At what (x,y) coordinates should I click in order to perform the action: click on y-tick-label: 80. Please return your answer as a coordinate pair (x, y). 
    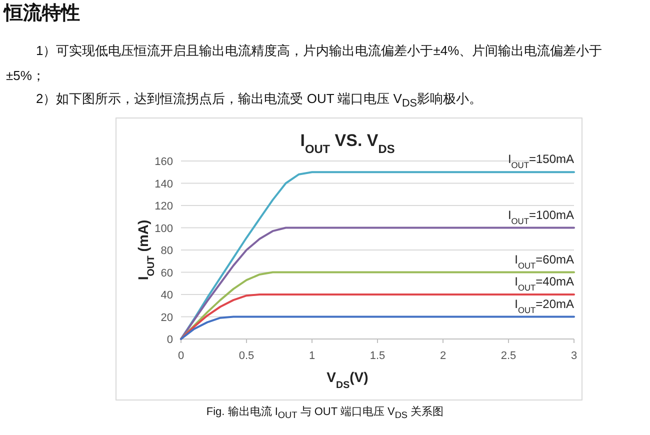
    Looking at the image, I should click on (166, 251).